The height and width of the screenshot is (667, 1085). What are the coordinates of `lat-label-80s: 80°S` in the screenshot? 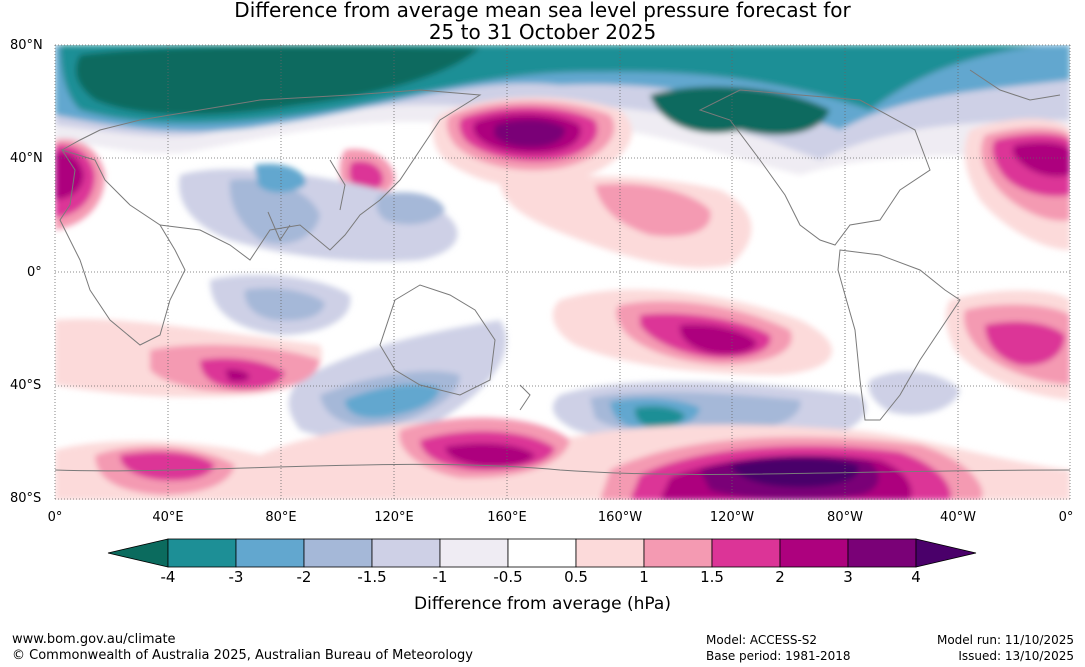 It's located at (26, 498).